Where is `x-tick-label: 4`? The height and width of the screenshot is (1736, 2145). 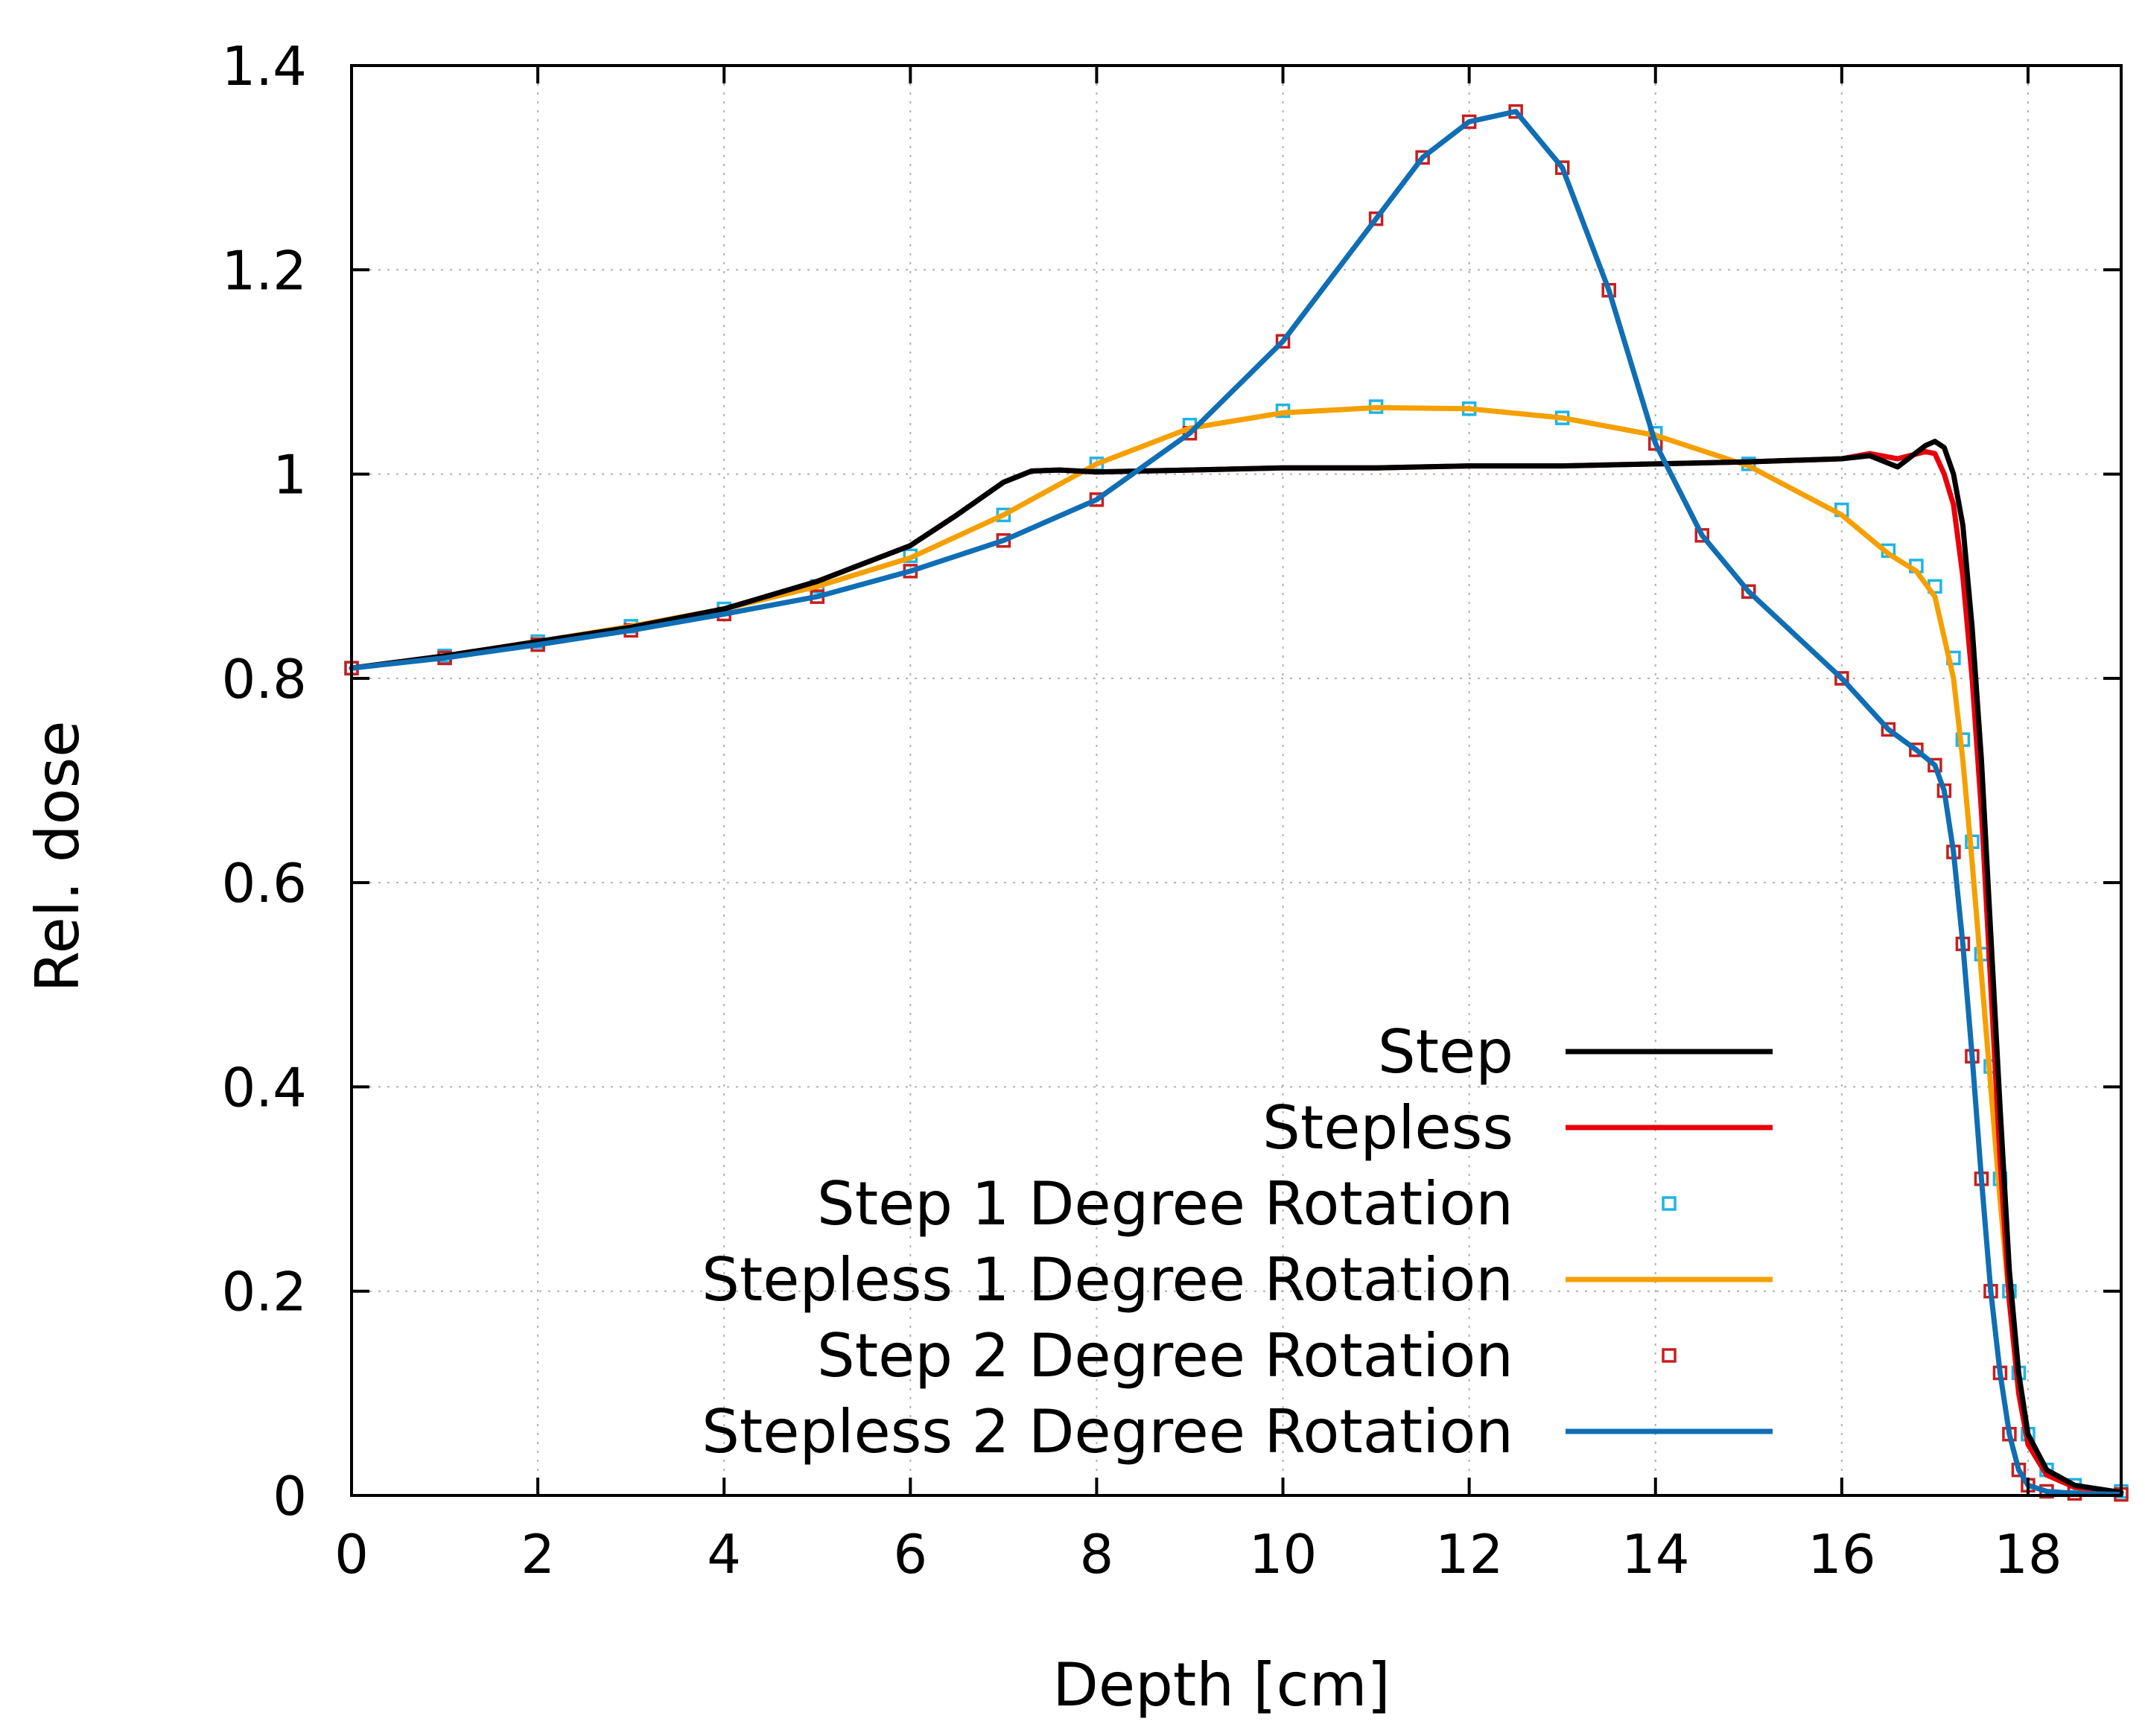
x-tick-label: 4 is located at coordinates (724, 1554).